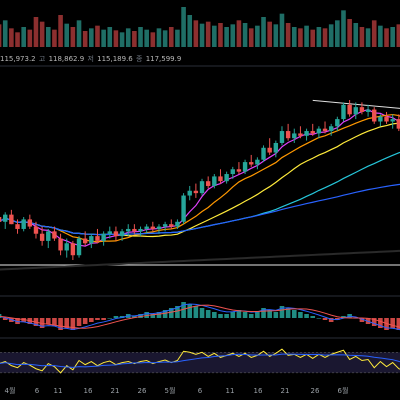  What do you see at coordinates (200, 361) in the screenshot?
I see `rsi-line` at bounding box center [200, 361].